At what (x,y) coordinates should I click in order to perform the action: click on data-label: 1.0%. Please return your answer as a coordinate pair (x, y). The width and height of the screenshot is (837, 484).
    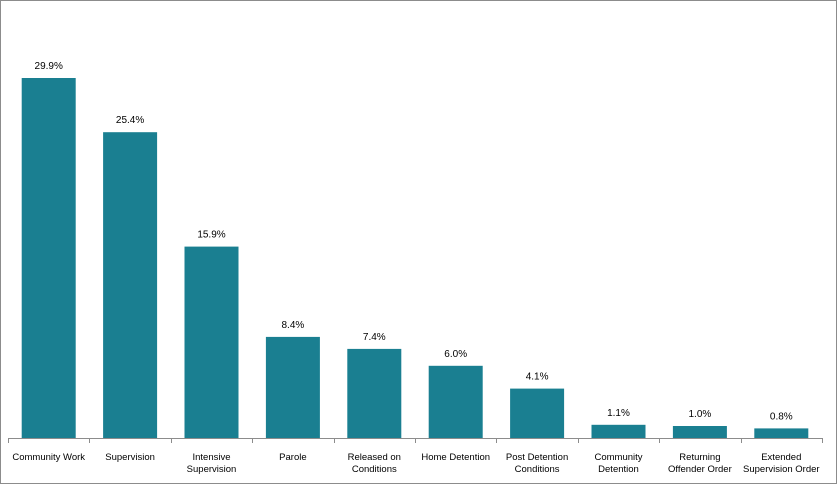
    Looking at the image, I should click on (700, 414).